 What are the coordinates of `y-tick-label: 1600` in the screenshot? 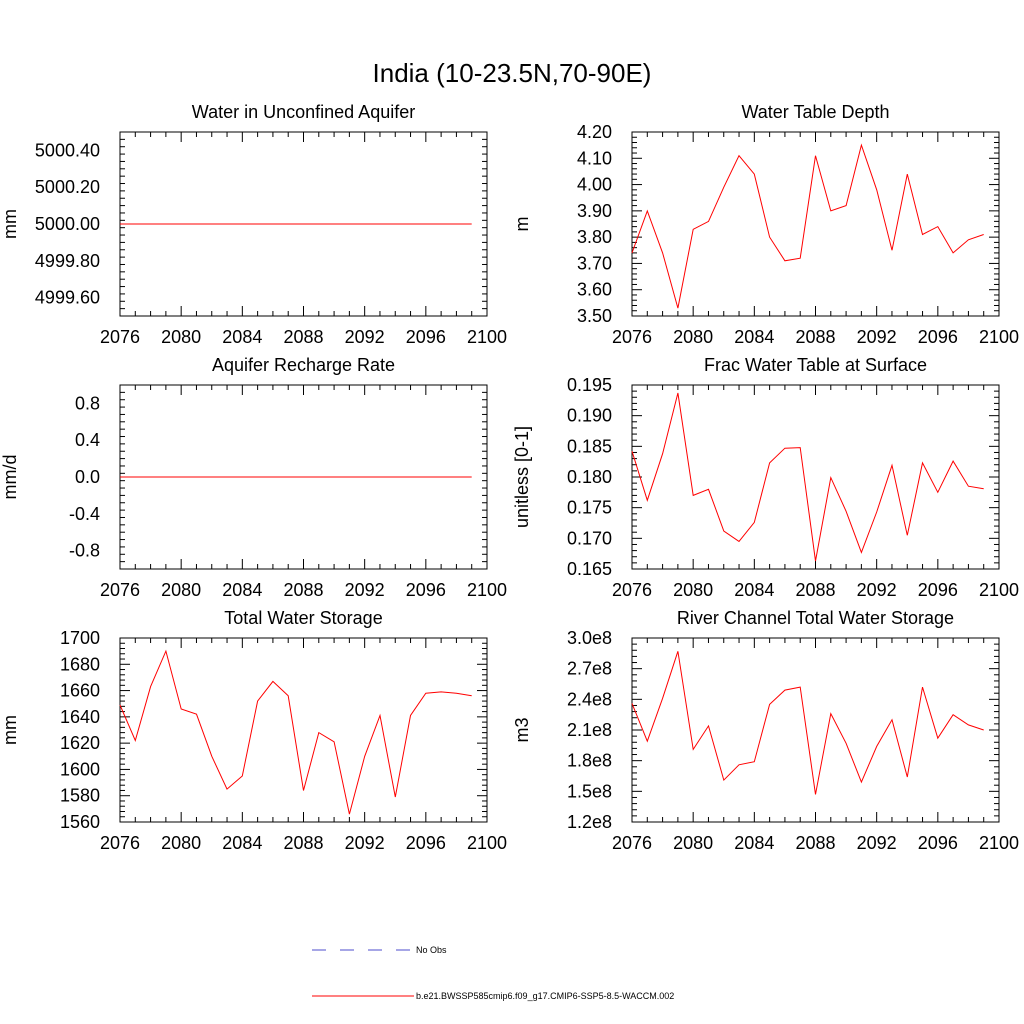 It's located at (80, 769).